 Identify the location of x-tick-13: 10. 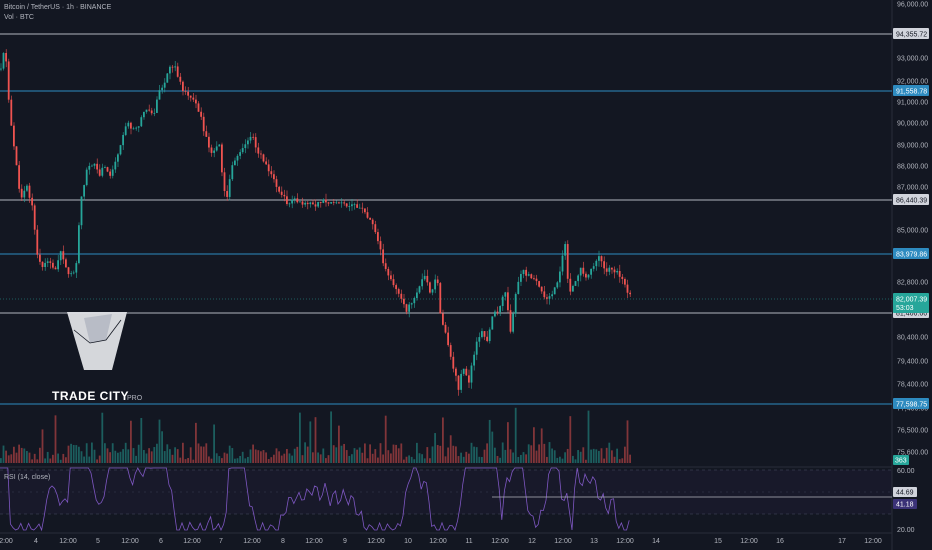
(408, 541).